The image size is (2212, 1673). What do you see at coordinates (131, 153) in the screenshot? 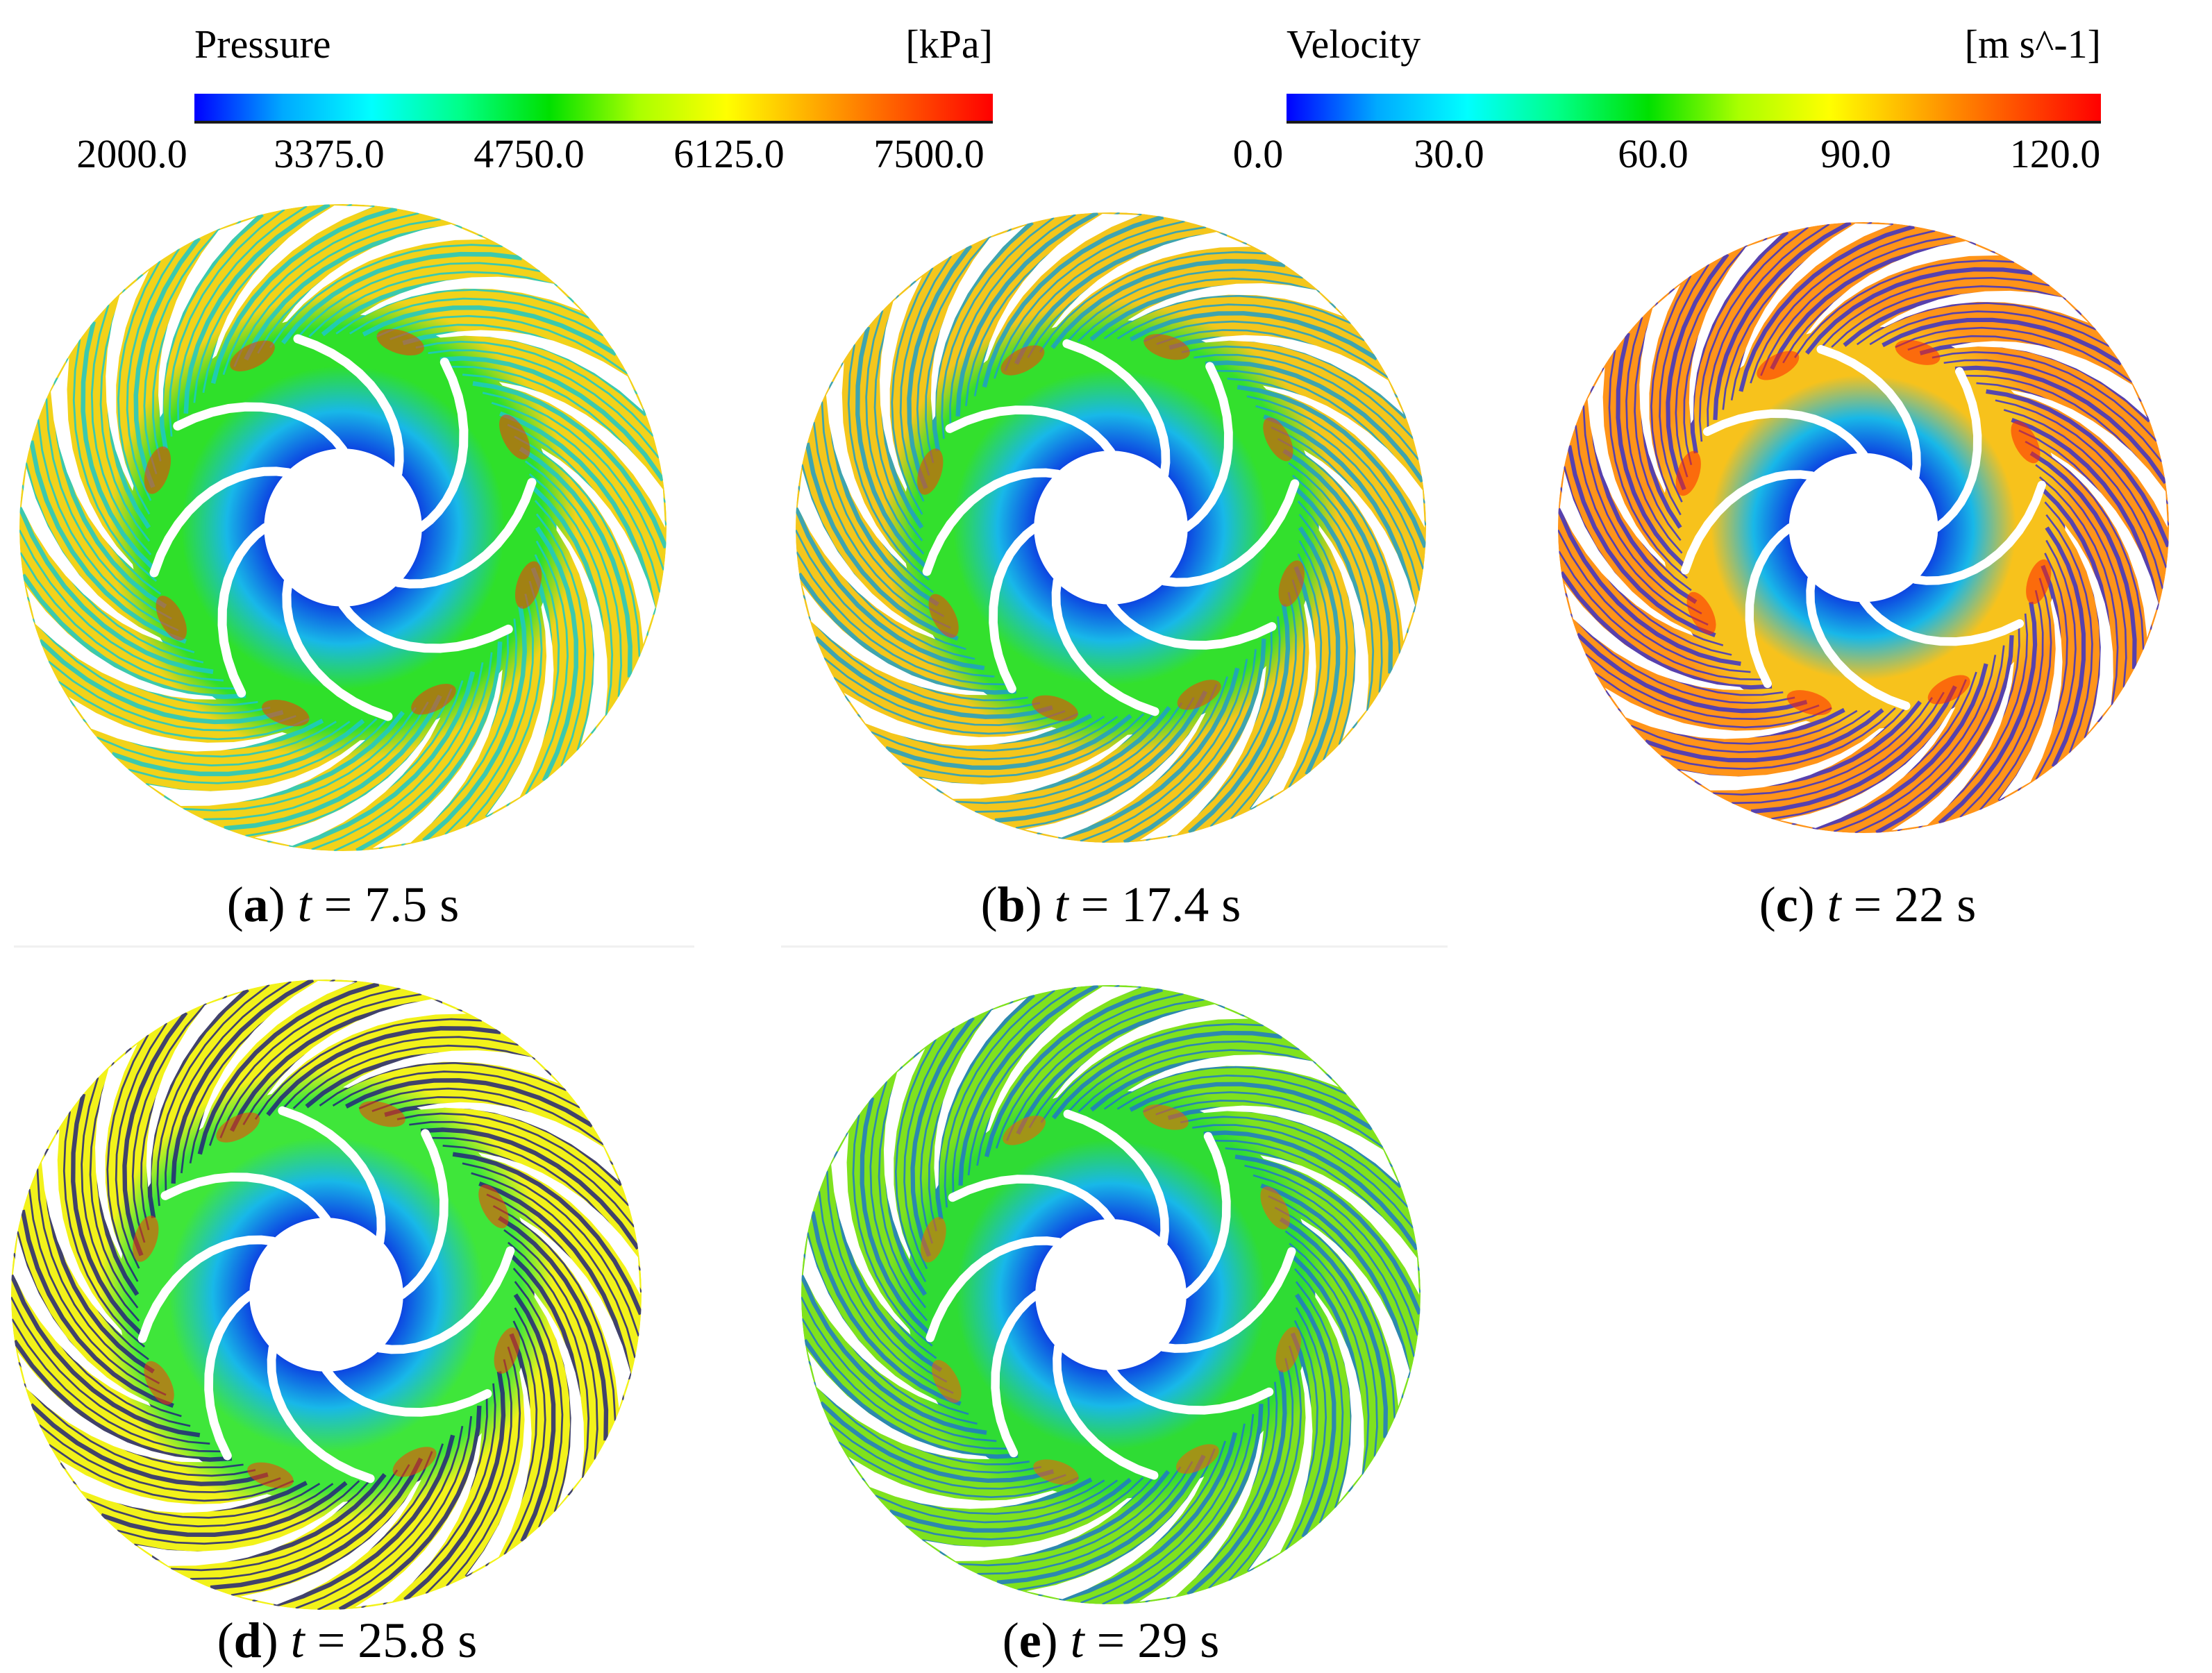
I see `pressure-tick: 2000.0` at bounding box center [131, 153].